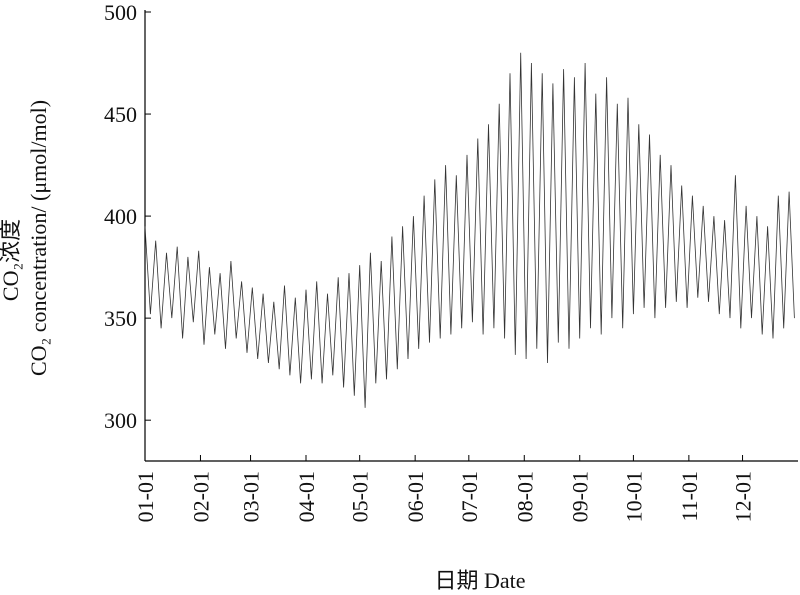 Image resolution: width=800 pixels, height=595 pixels. What do you see at coordinates (580, 496) in the screenshot?
I see `x-tick-label: 09-01` at bounding box center [580, 496].